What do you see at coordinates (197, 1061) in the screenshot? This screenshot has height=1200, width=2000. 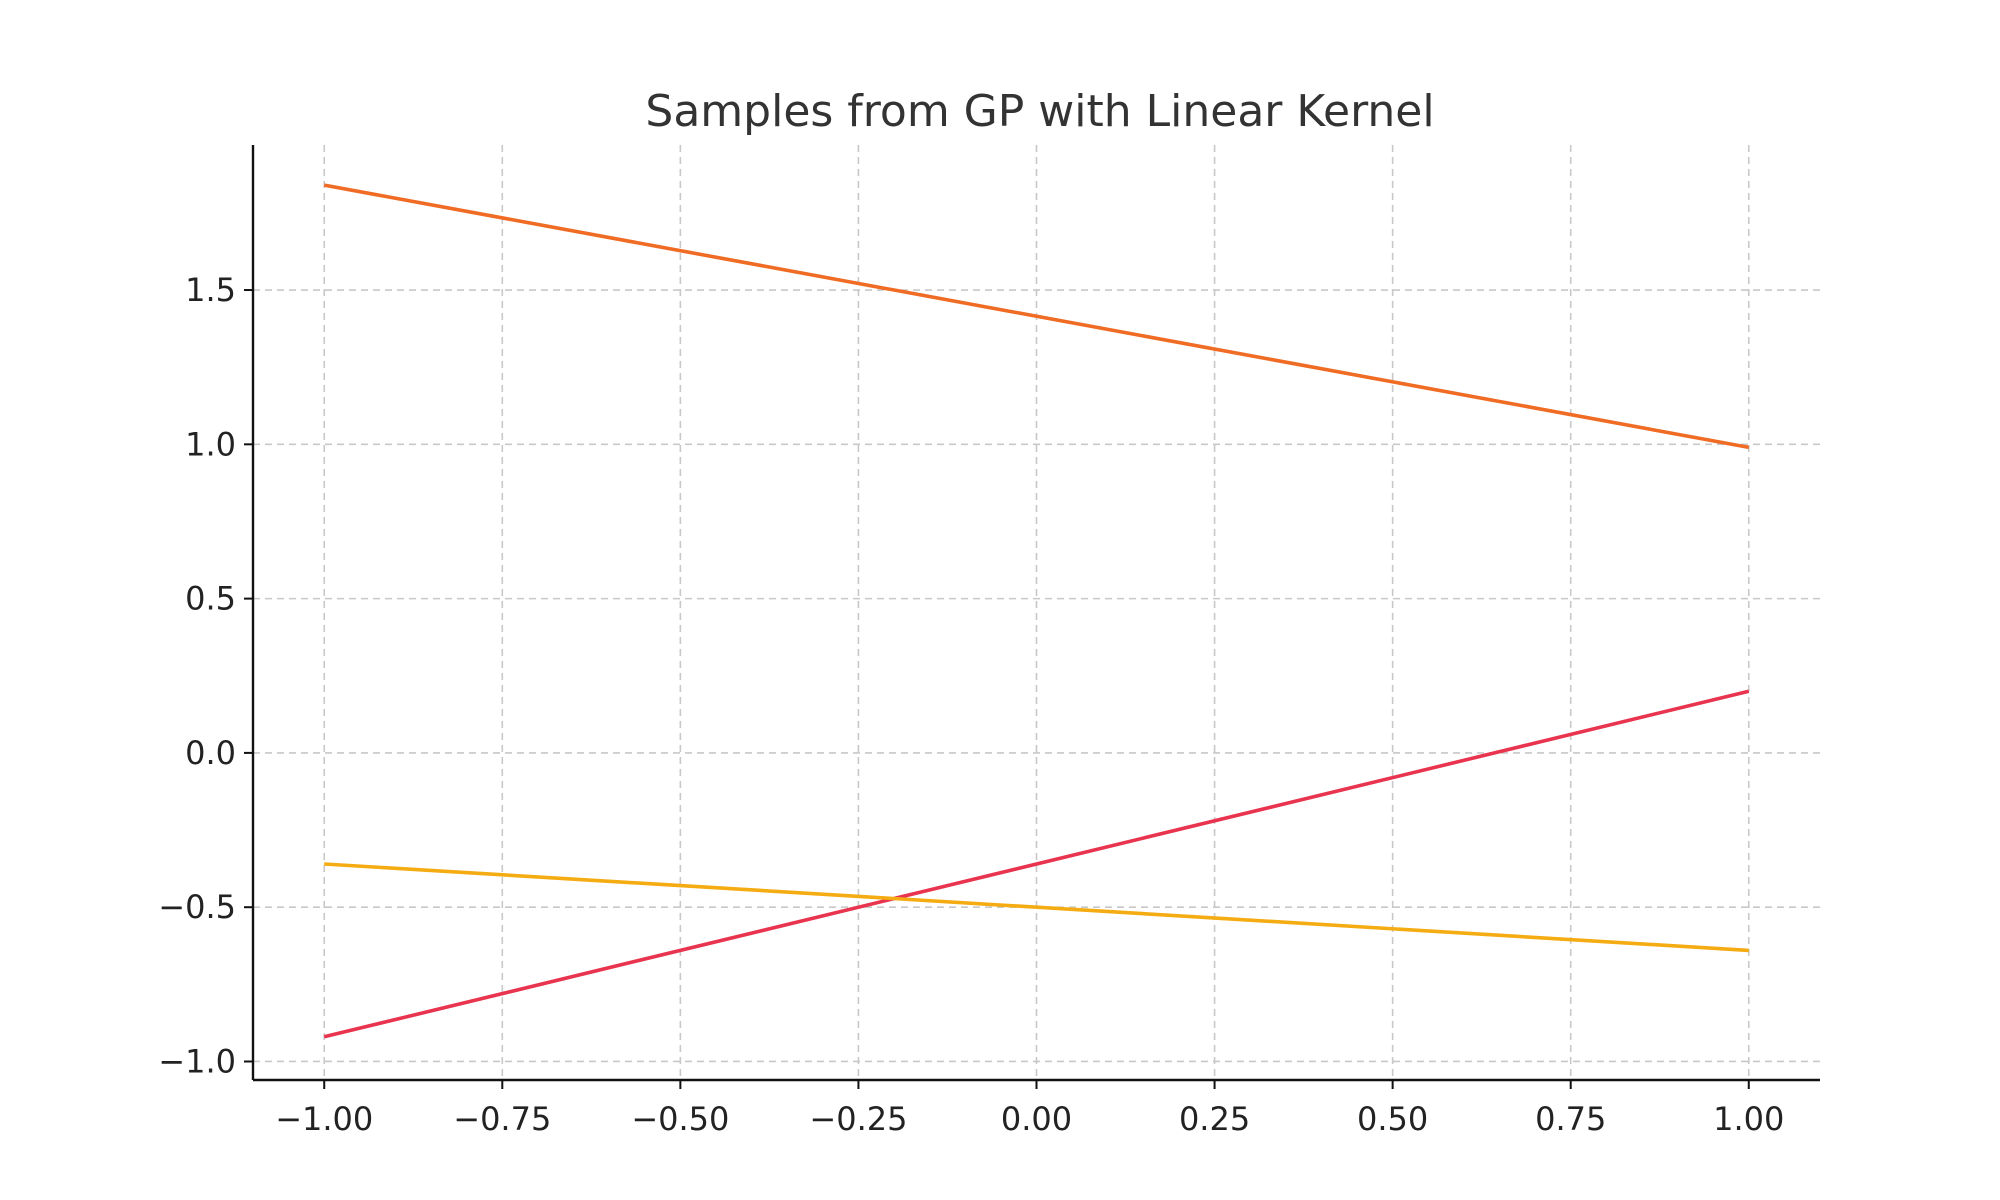 I see `y-tick-label: −1.0` at bounding box center [197, 1061].